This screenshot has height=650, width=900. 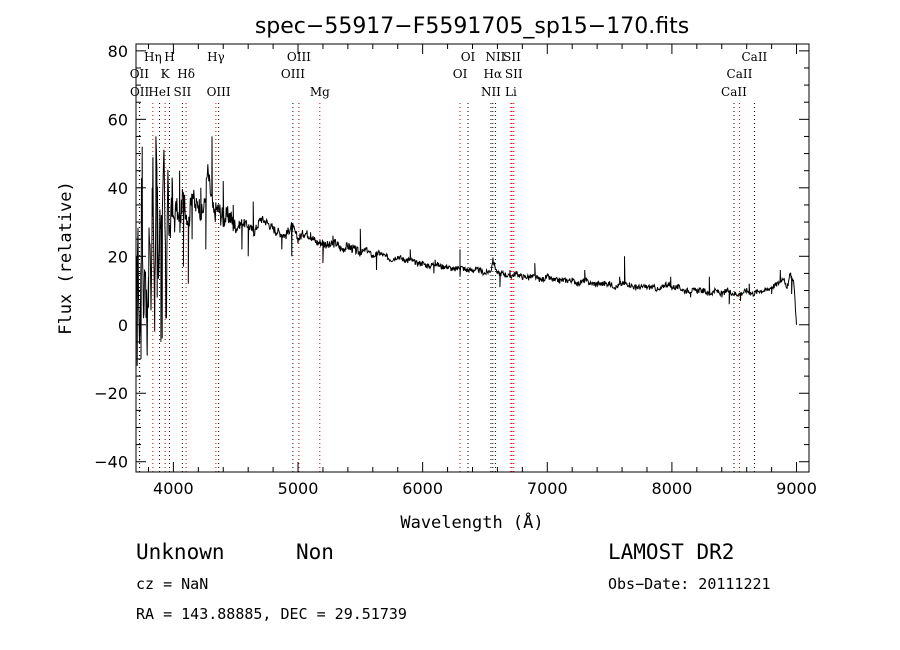 I want to click on y-tick-label: 80, so click(x=118, y=51).